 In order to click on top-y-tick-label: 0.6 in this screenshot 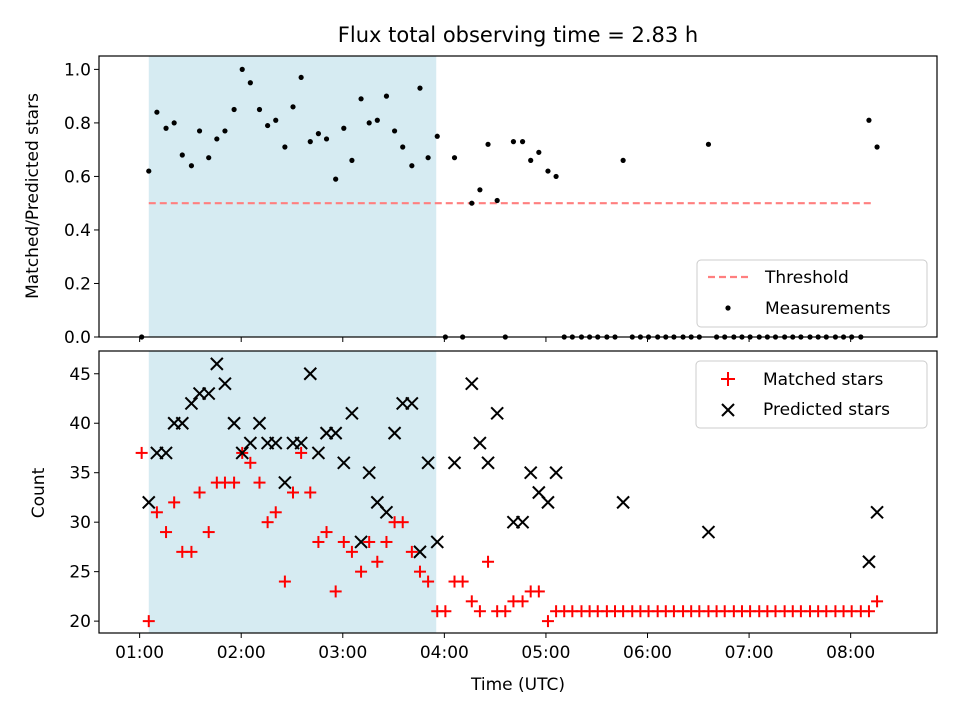, I will do `click(77, 177)`.